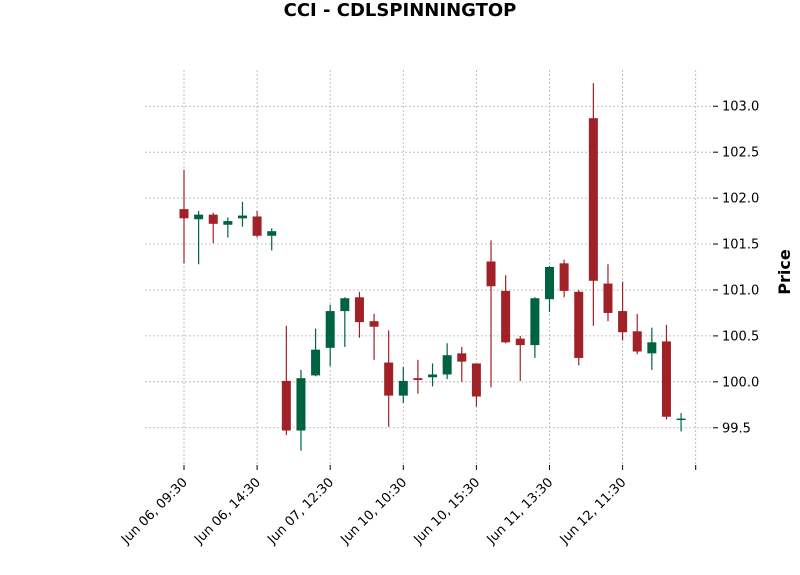  Describe the element at coordinates (740, 382) in the screenshot. I see `y-tick-label: 100.0` at that location.